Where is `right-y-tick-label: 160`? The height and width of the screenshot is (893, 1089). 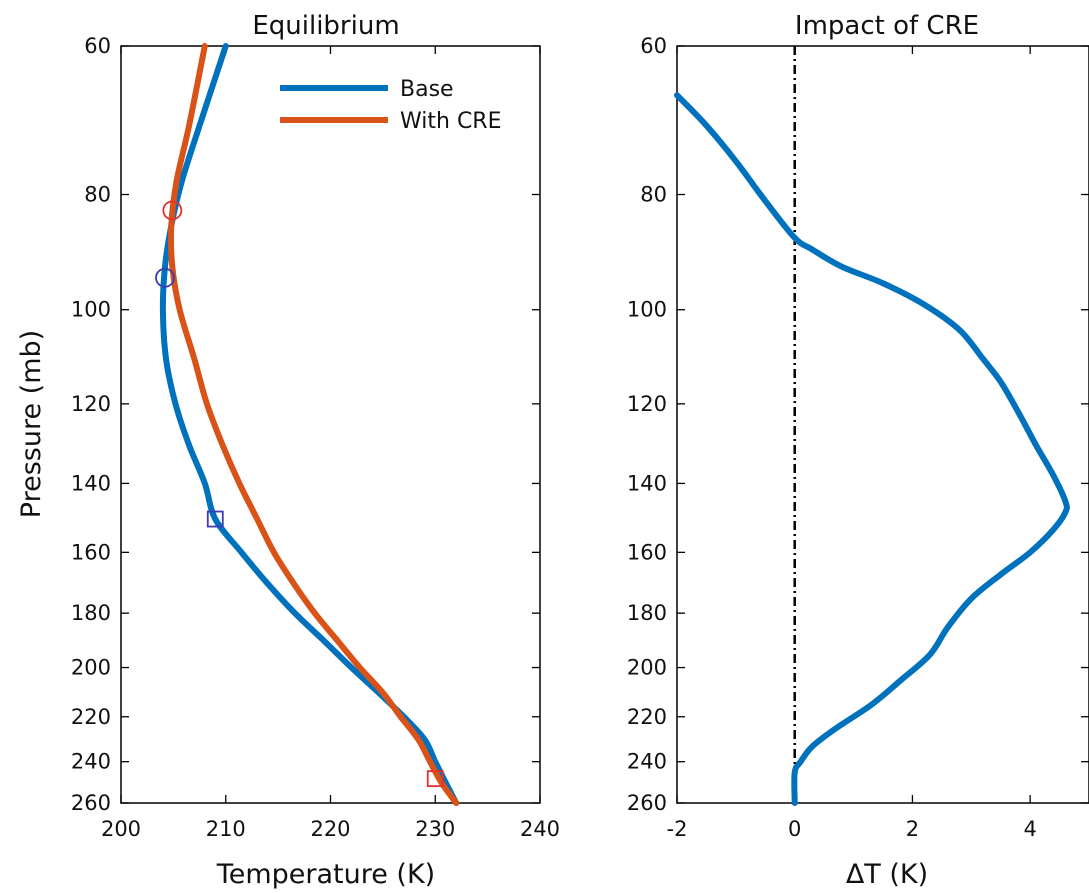
right-y-tick-label: 160 is located at coordinates (647, 552).